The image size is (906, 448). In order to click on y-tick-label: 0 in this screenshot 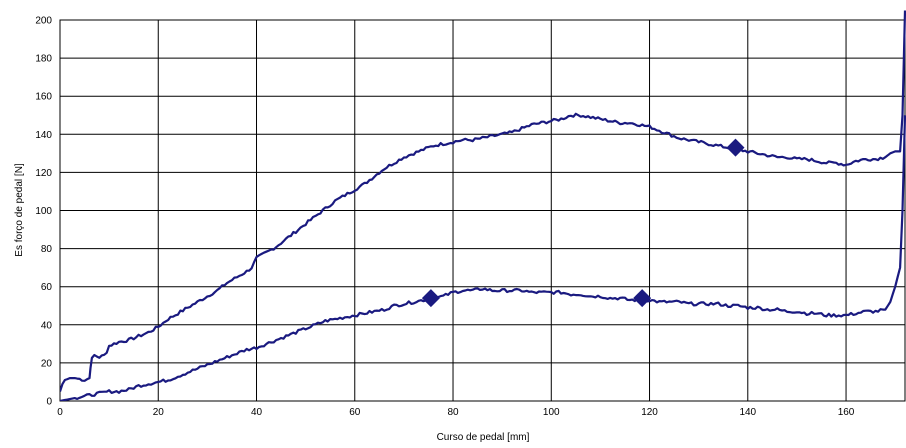, I will do `click(49, 402)`.